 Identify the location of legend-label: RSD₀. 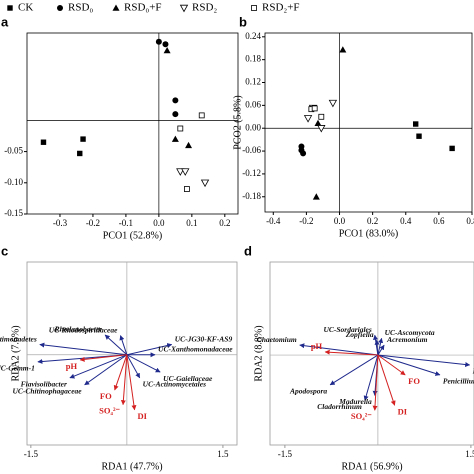
(80, 8).